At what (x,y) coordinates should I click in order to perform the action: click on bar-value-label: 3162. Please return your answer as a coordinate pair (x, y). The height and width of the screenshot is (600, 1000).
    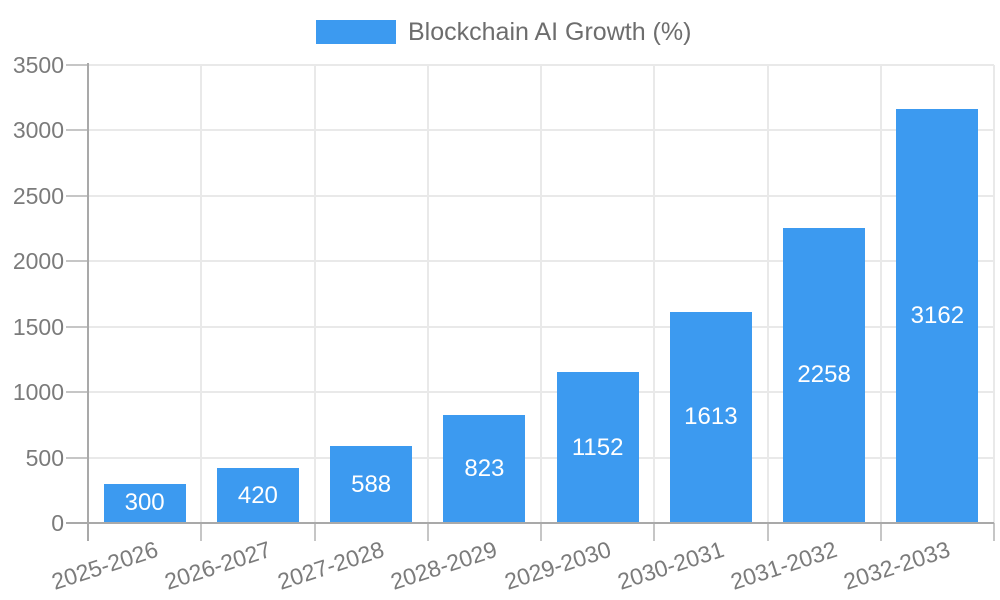
    Looking at the image, I should click on (937, 316).